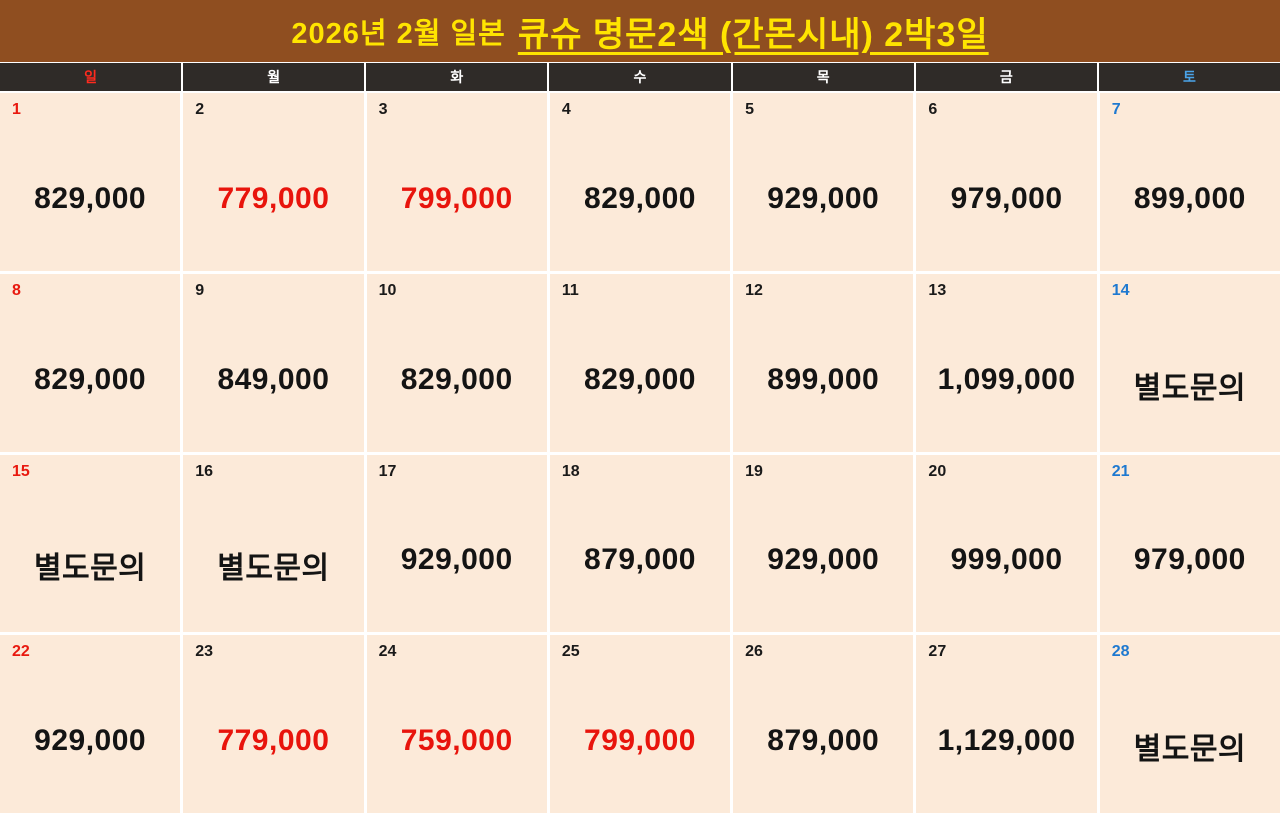 The width and height of the screenshot is (1280, 813). Describe the element at coordinates (21, 471) in the screenshot. I see `day-number: 15` at that location.